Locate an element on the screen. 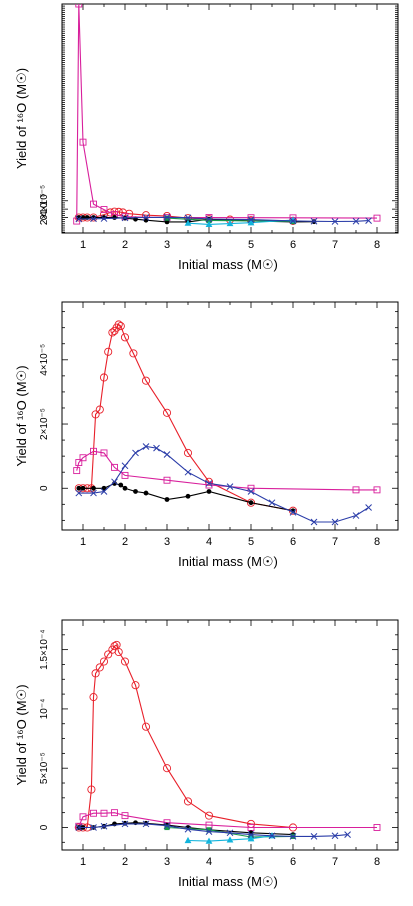 This screenshot has width=413, height=906. series-black is located at coordinates (186, 497).